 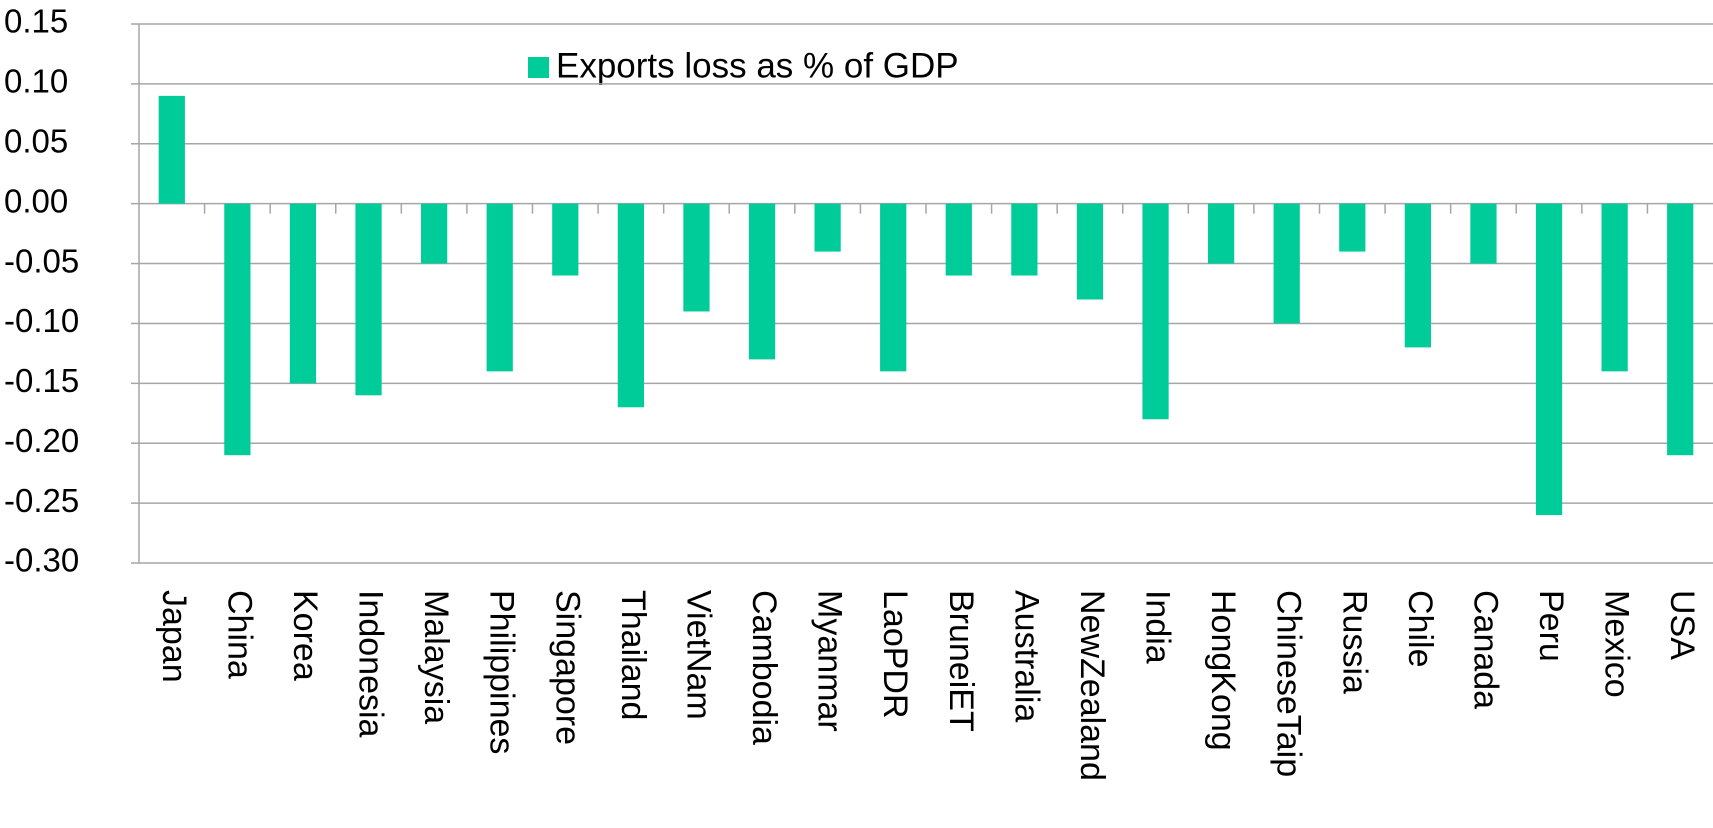 What do you see at coordinates (239, 634) in the screenshot?
I see `x-tick-label: China` at bounding box center [239, 634].